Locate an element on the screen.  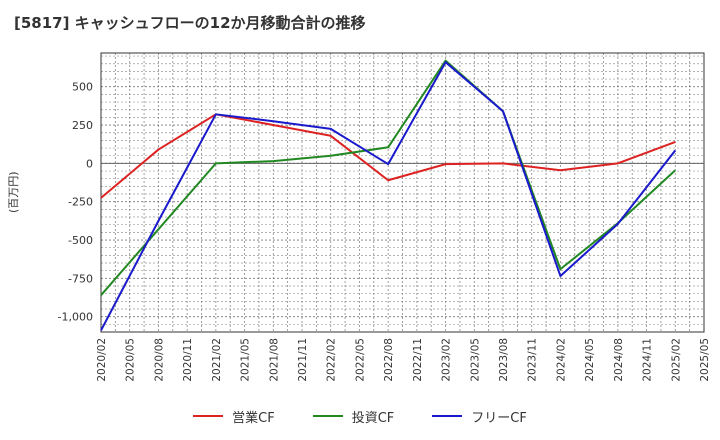
x-tick-label: 2024/02 is located at coordinates (561, 360).